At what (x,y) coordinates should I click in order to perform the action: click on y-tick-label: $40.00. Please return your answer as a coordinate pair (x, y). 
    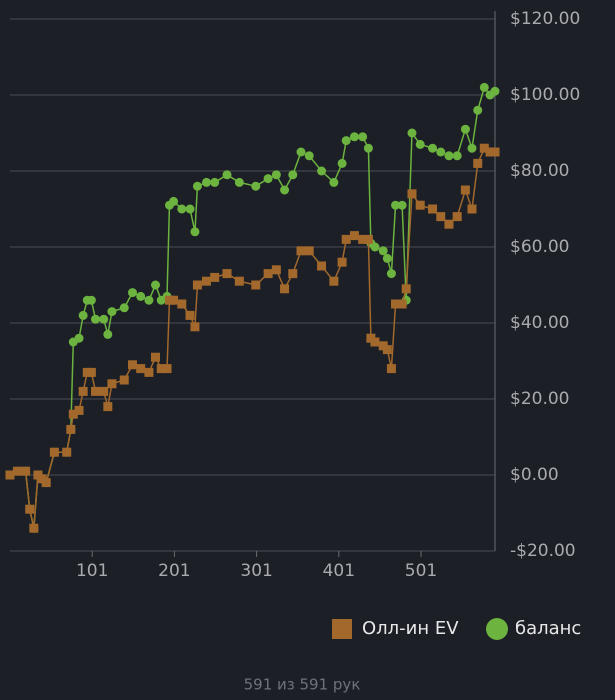
    Looking at the image, I should click on (539, 323).